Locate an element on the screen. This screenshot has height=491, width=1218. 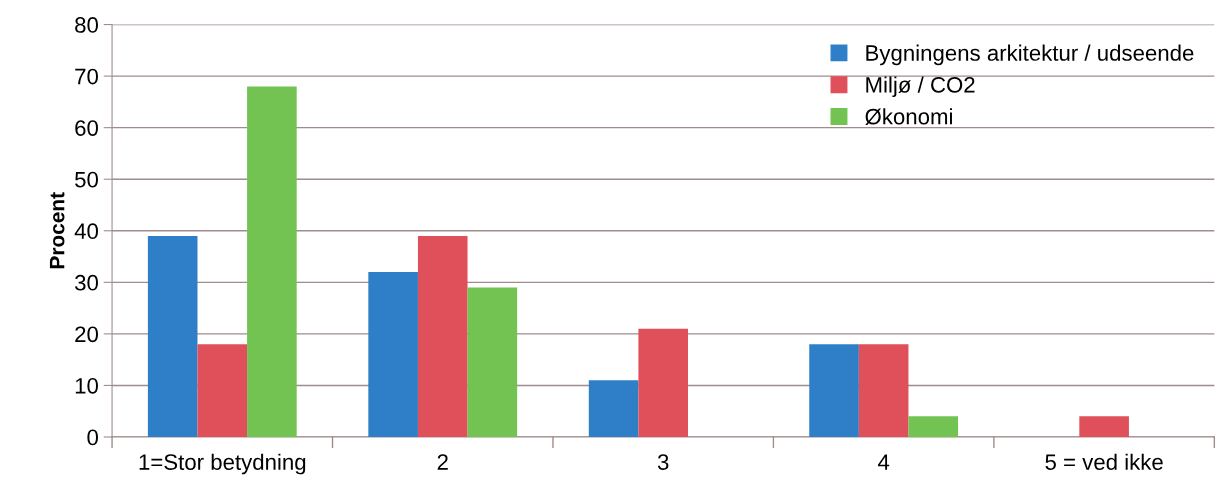
y-tick-label: 20 is located at coordinates (86, 334).